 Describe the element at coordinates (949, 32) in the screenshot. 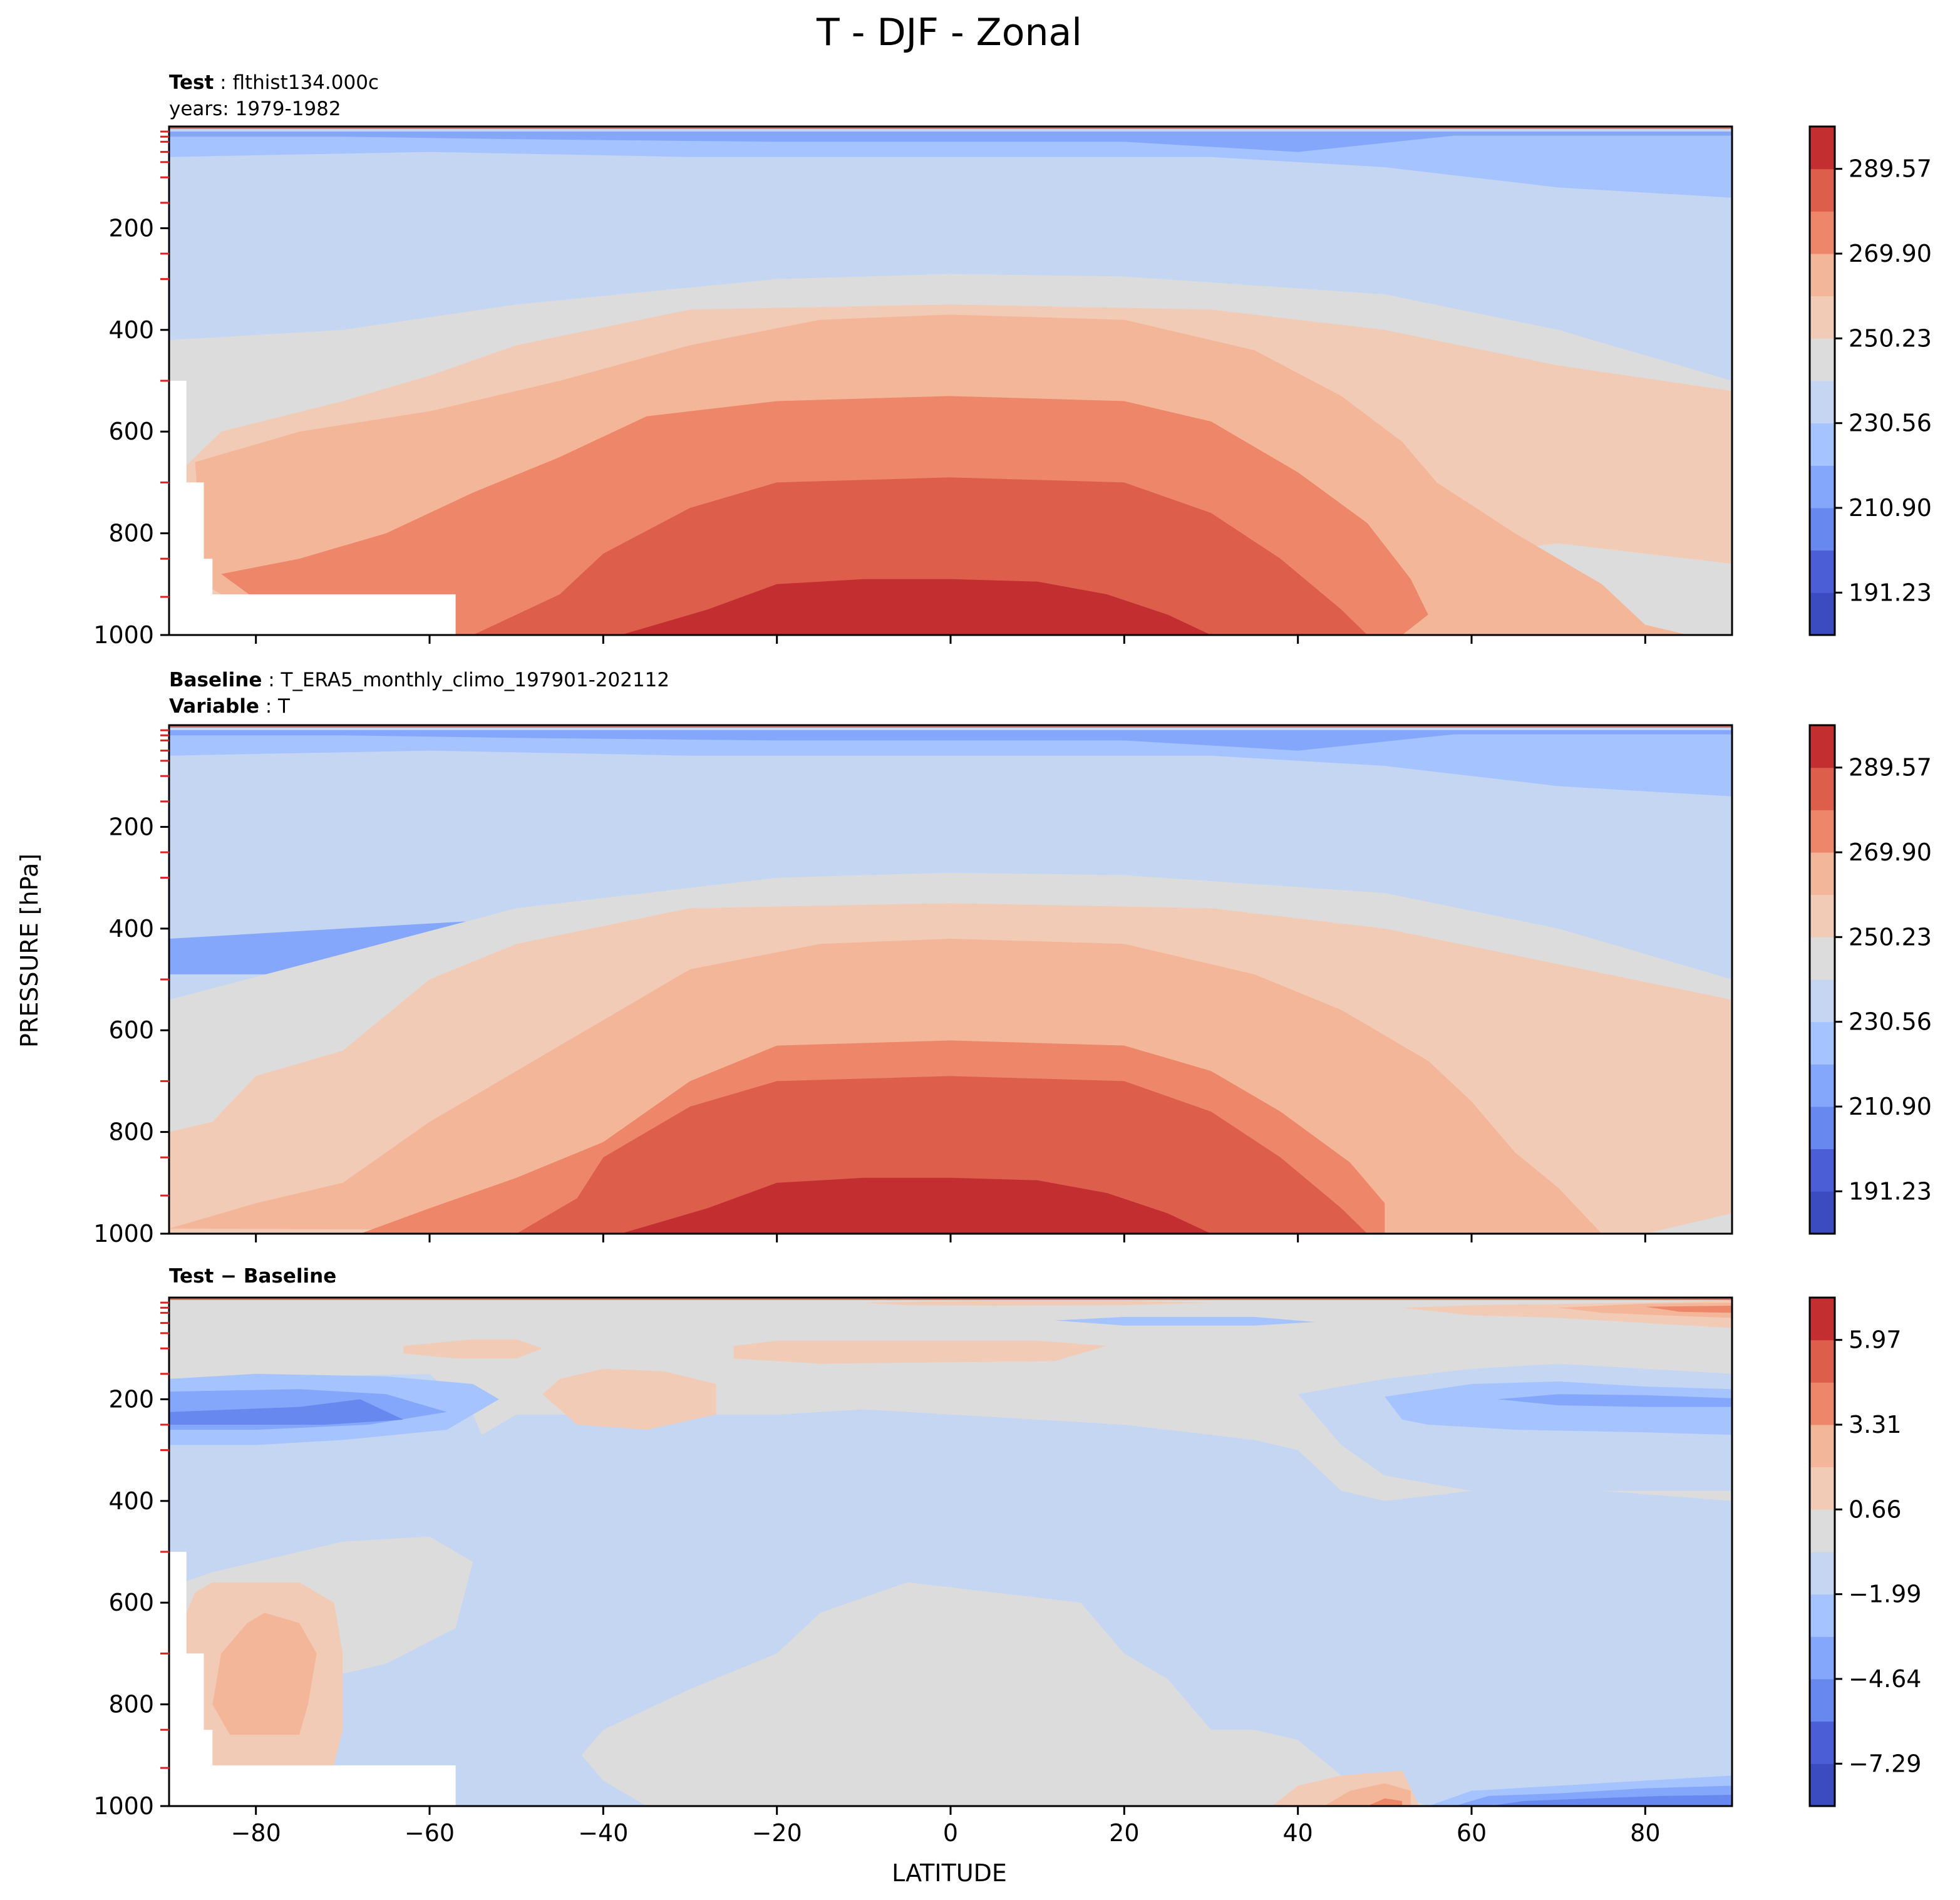

I see `figure-title: T - DJF - Zonal` at that location.